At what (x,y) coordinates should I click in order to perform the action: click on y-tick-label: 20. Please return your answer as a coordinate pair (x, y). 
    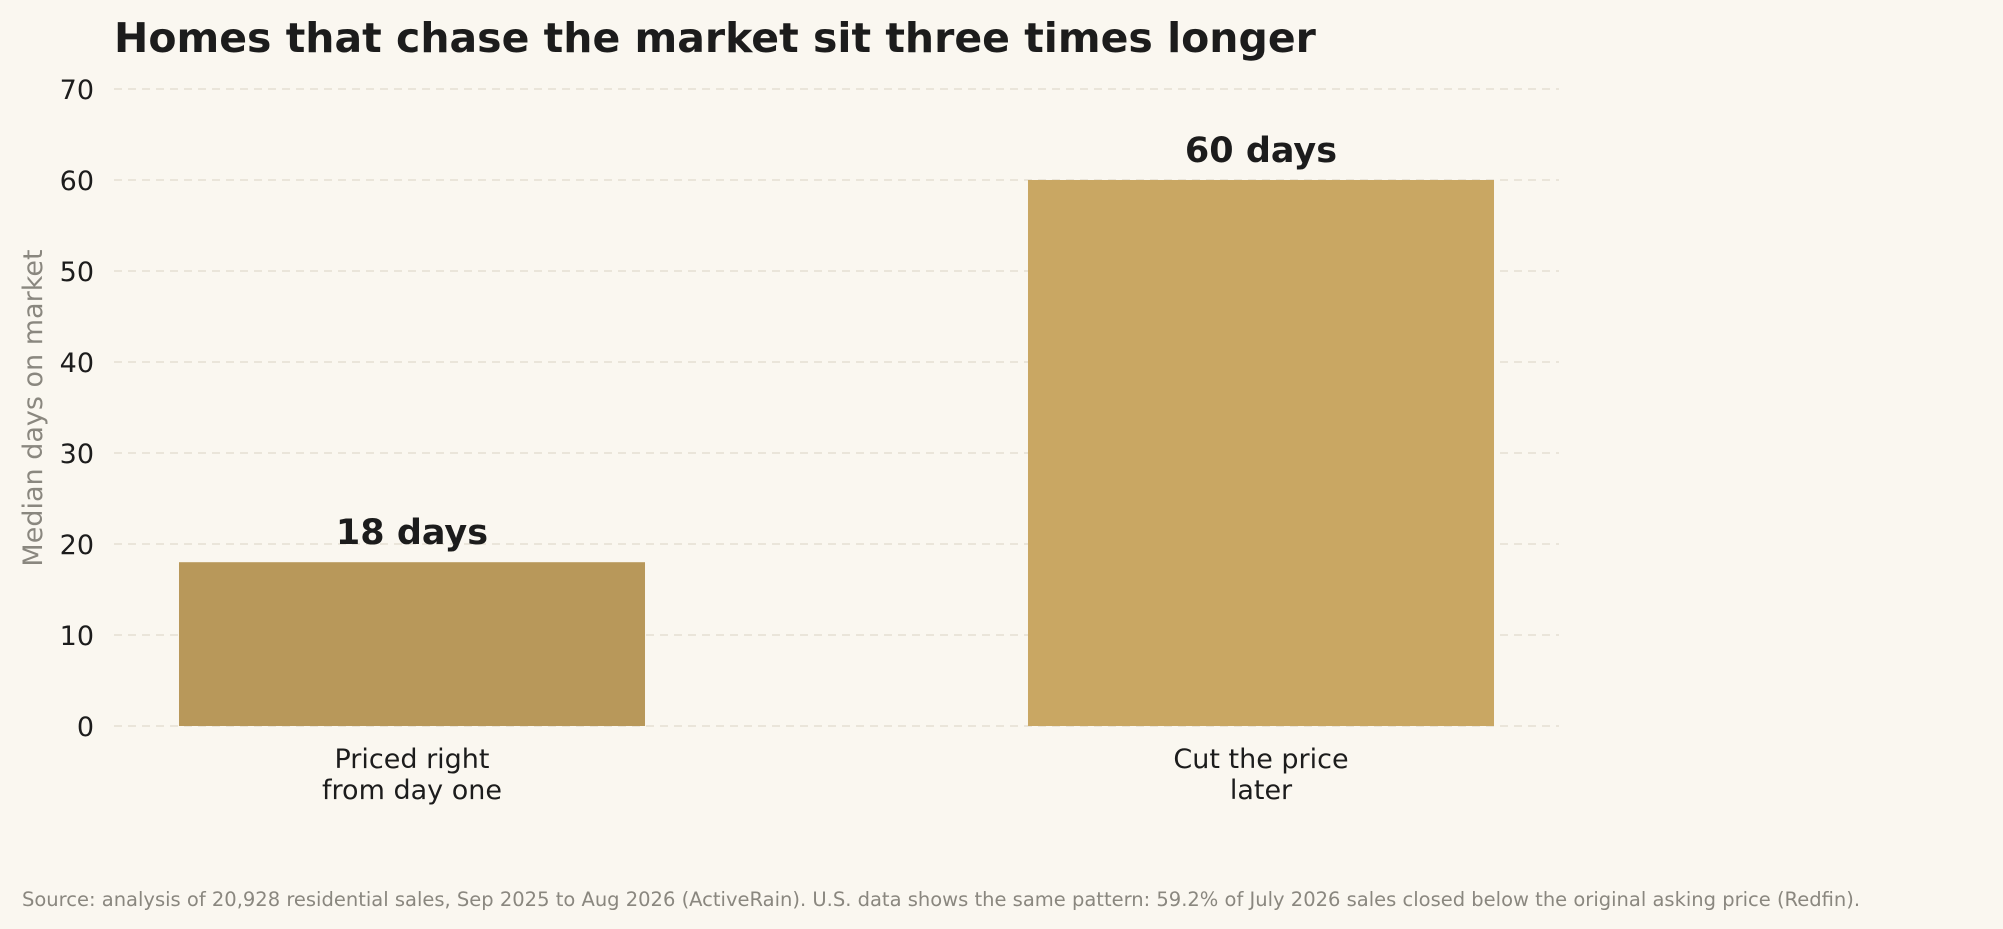
    Looking at the image, I should click on (77, 545).